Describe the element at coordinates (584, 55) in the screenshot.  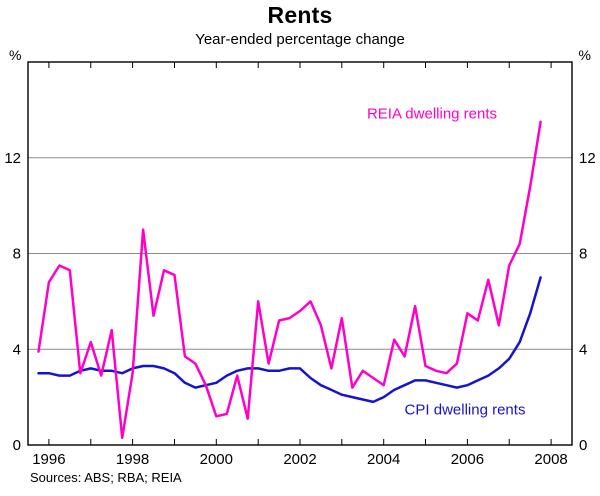
I see `y-axis-unit-right: %` at that location.